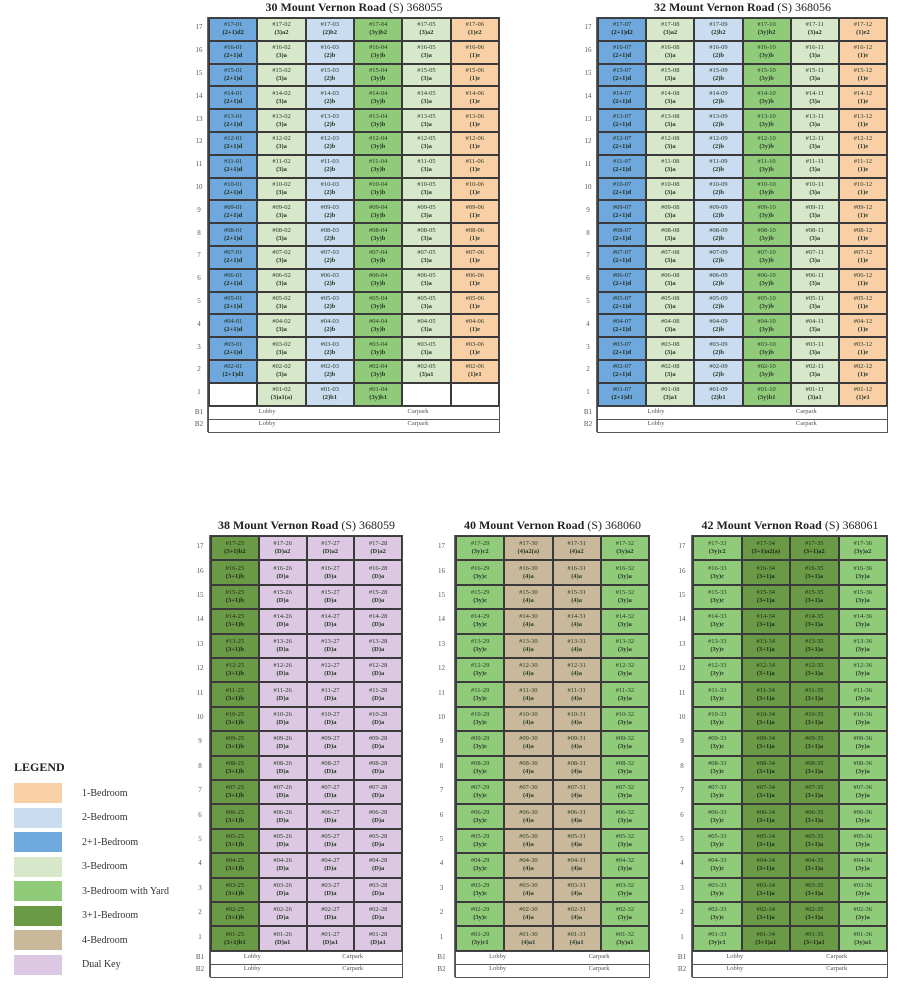 The image size is (900, 985). I want to click on unit-cell: #17-30 (4)a2(a), so click(528, 548).